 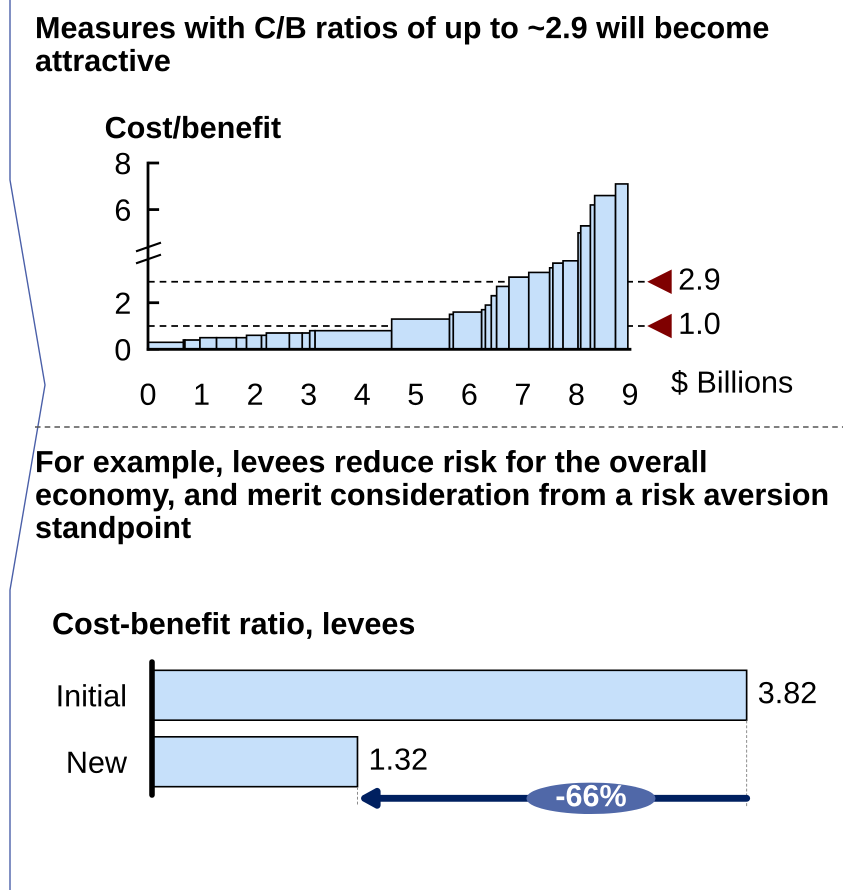 I want to click on x-tick-label: 2, so click(x=255, y=394).